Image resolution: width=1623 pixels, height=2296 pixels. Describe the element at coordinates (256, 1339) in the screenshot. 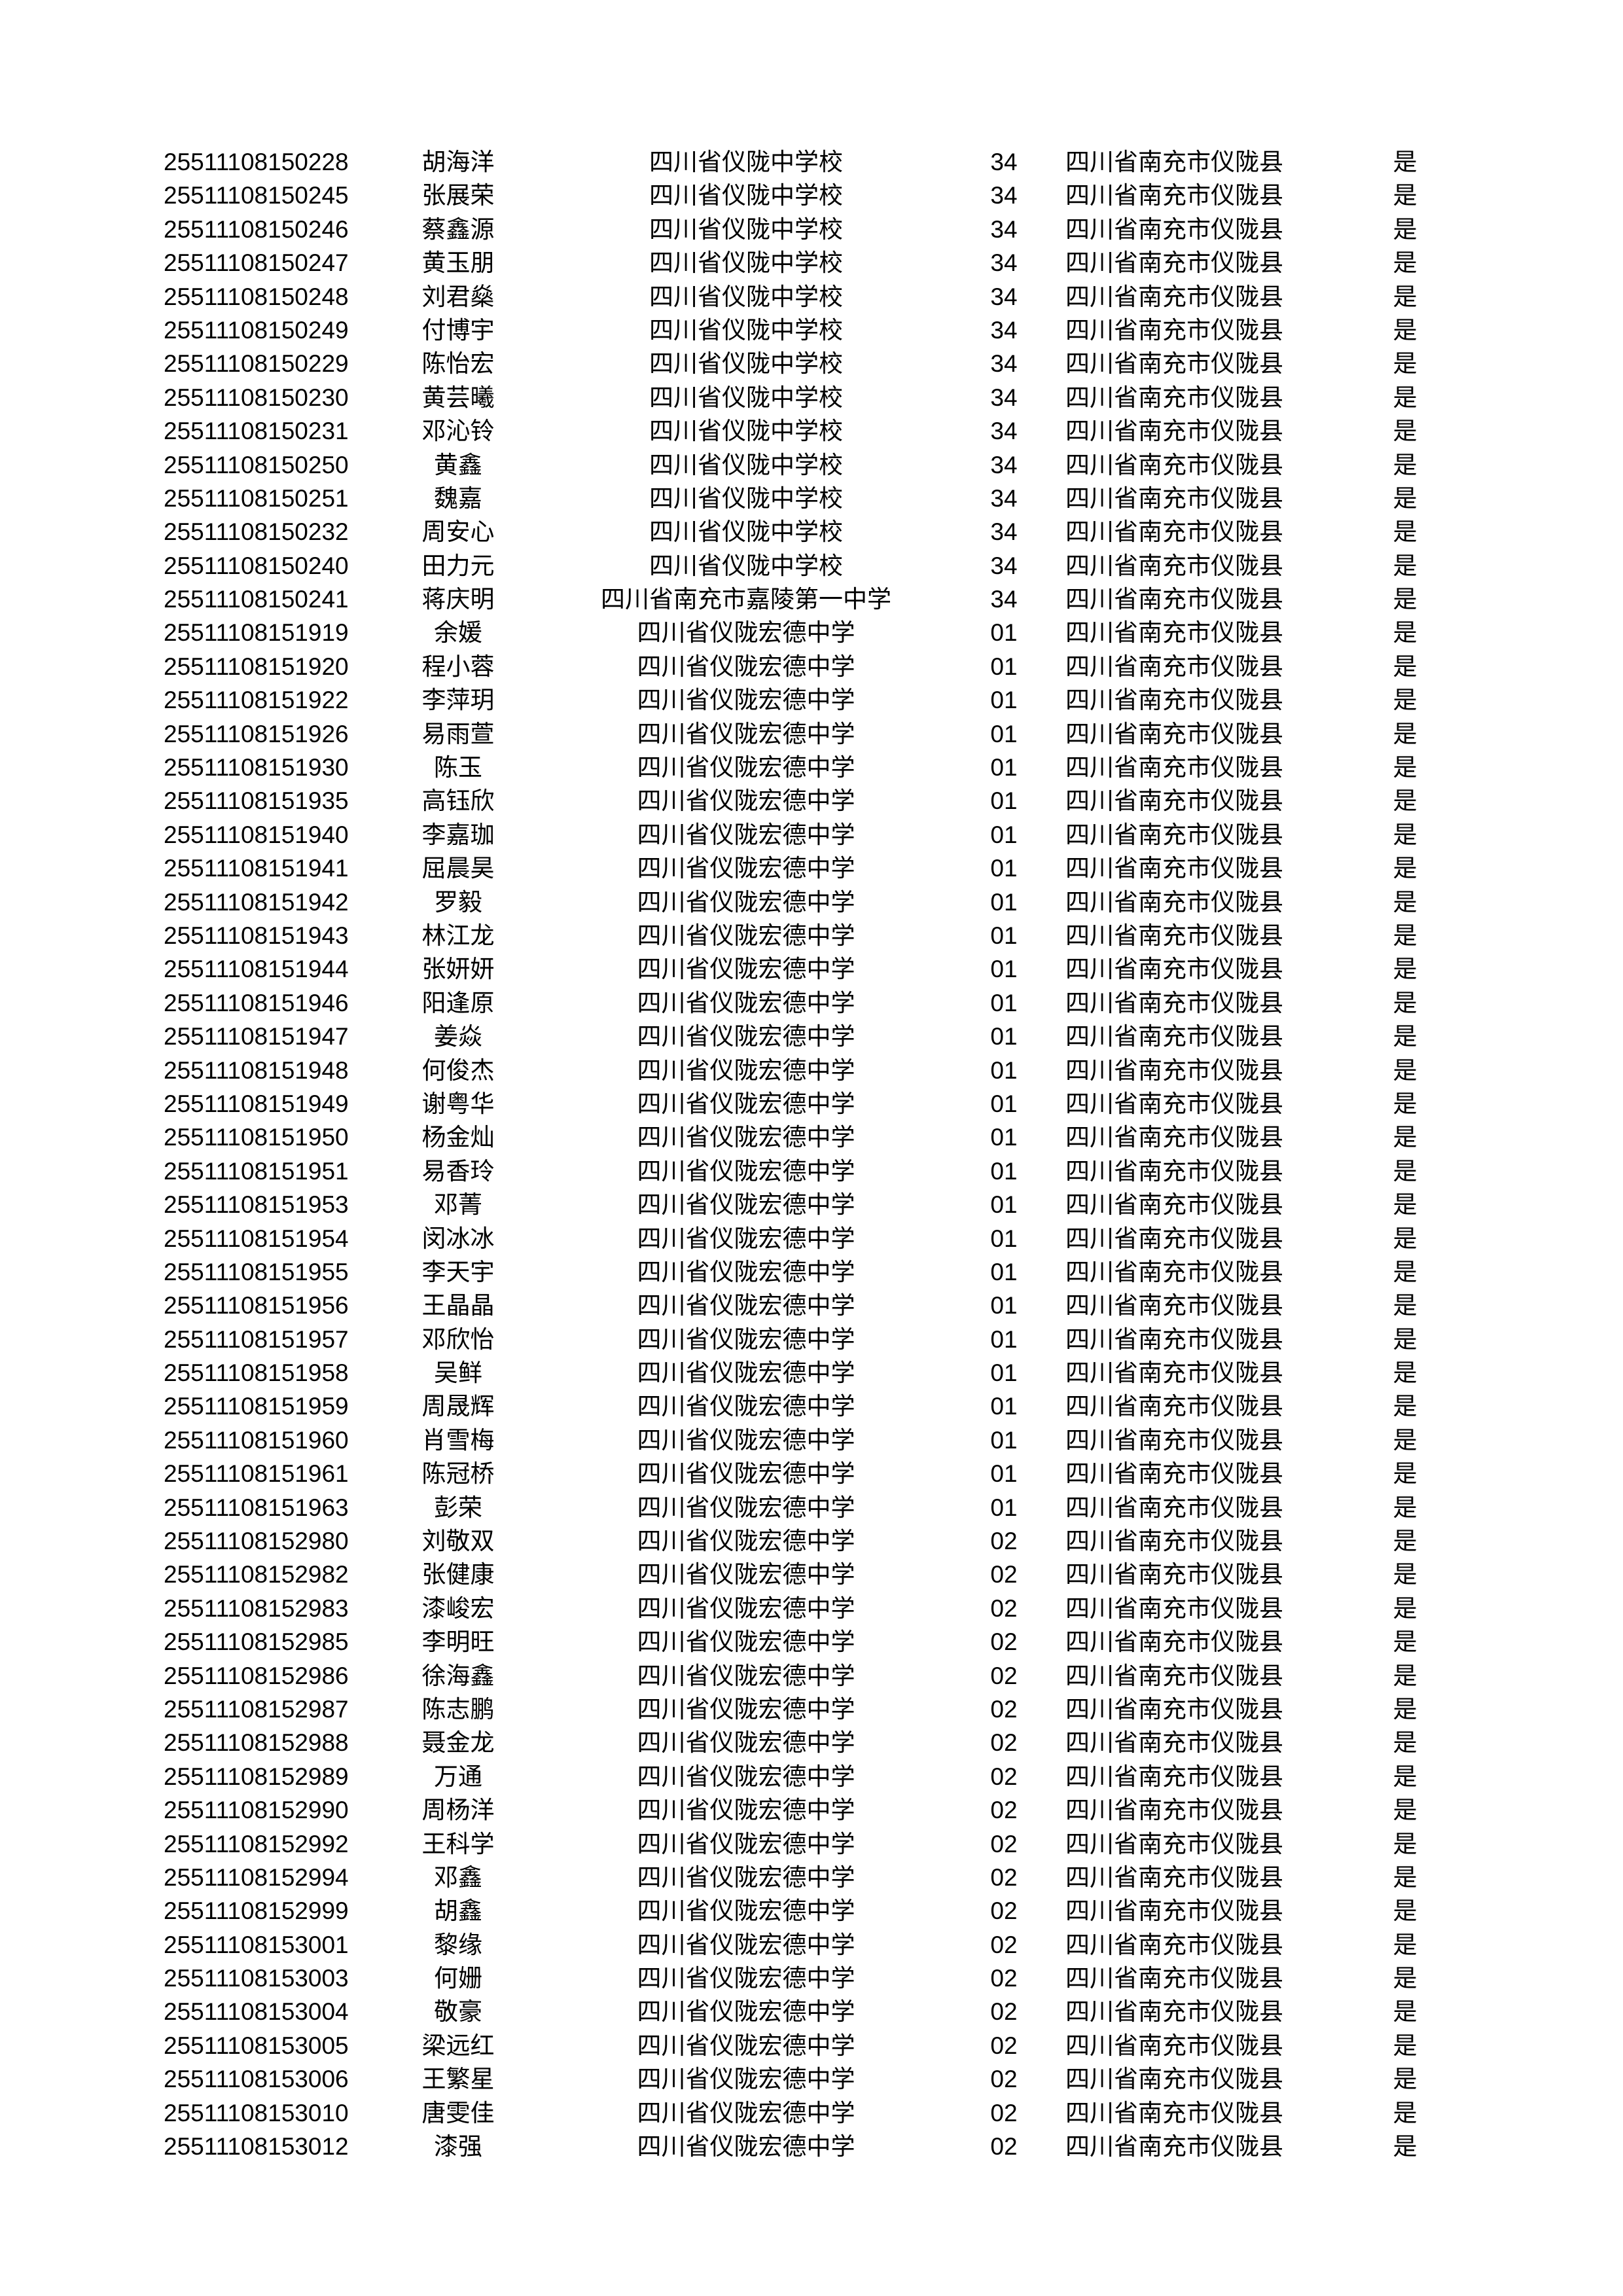

I see `candidate-number: 25511108151957` at that location.